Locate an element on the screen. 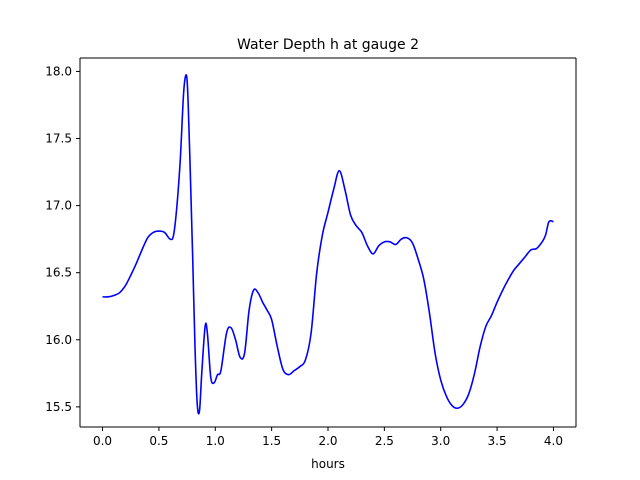 The height and width of the screenshot is (480, 640). x-tick-label: 4.0 is located at coordinates (553, 441).